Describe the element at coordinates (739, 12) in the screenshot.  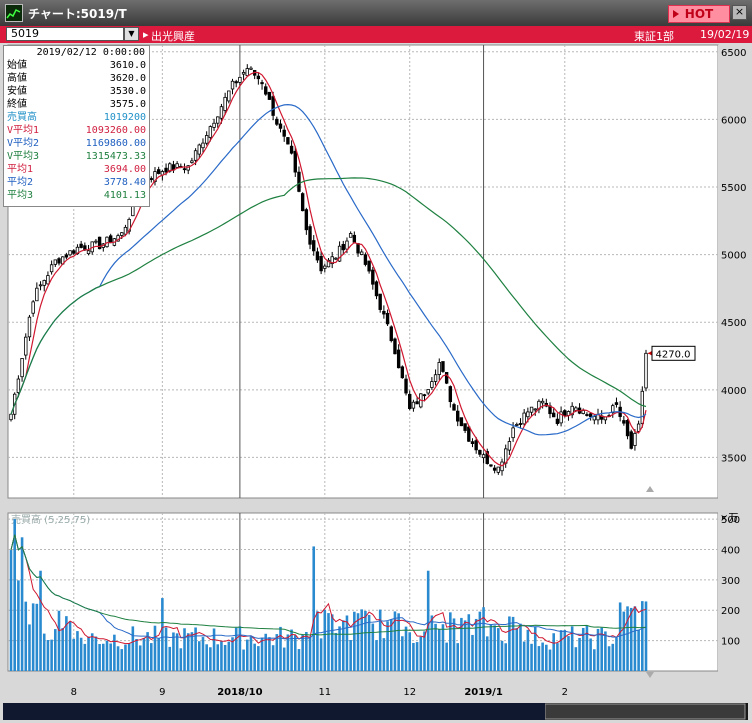
I see `close-button: ×` at that location.